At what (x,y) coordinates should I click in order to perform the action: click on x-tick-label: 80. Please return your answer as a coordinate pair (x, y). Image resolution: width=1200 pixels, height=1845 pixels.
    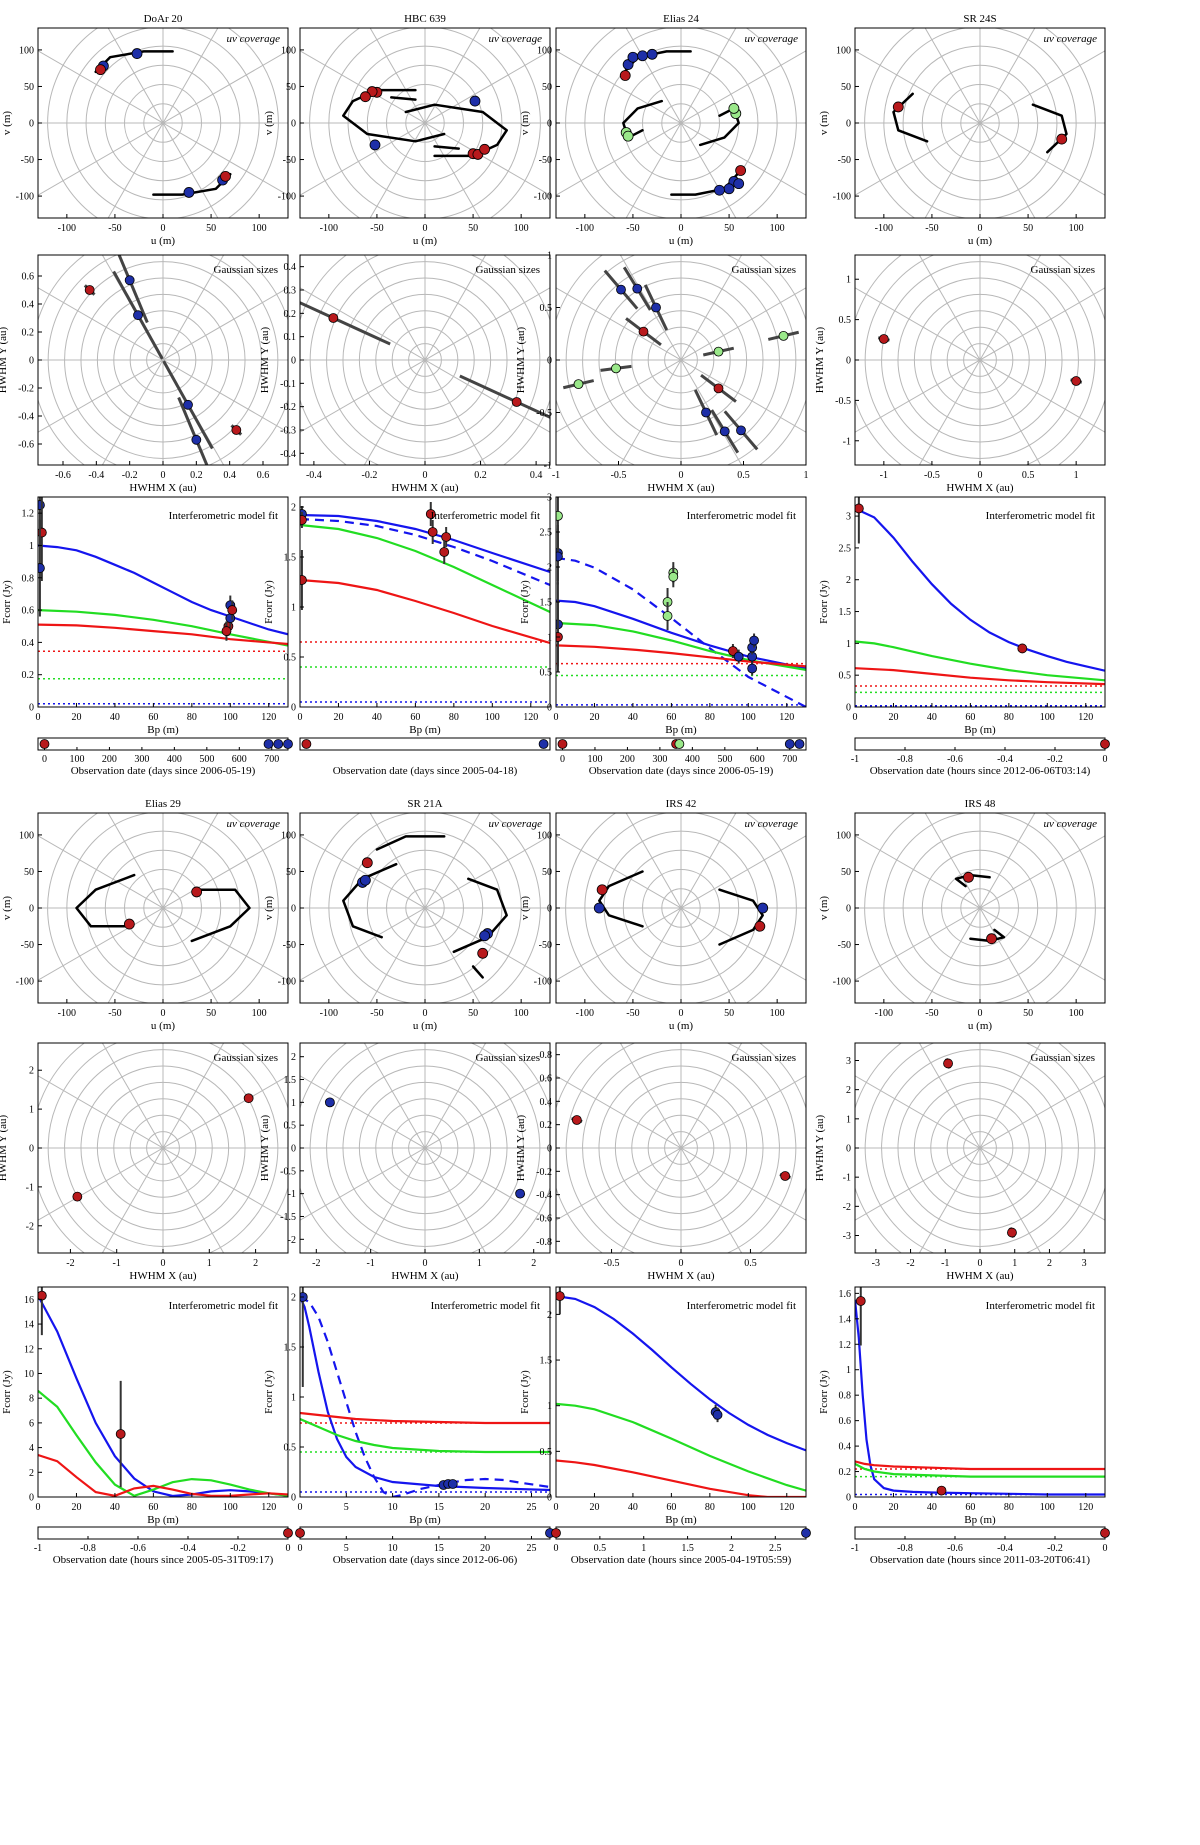
    Looking at the image, I should click on (1009, 1507).